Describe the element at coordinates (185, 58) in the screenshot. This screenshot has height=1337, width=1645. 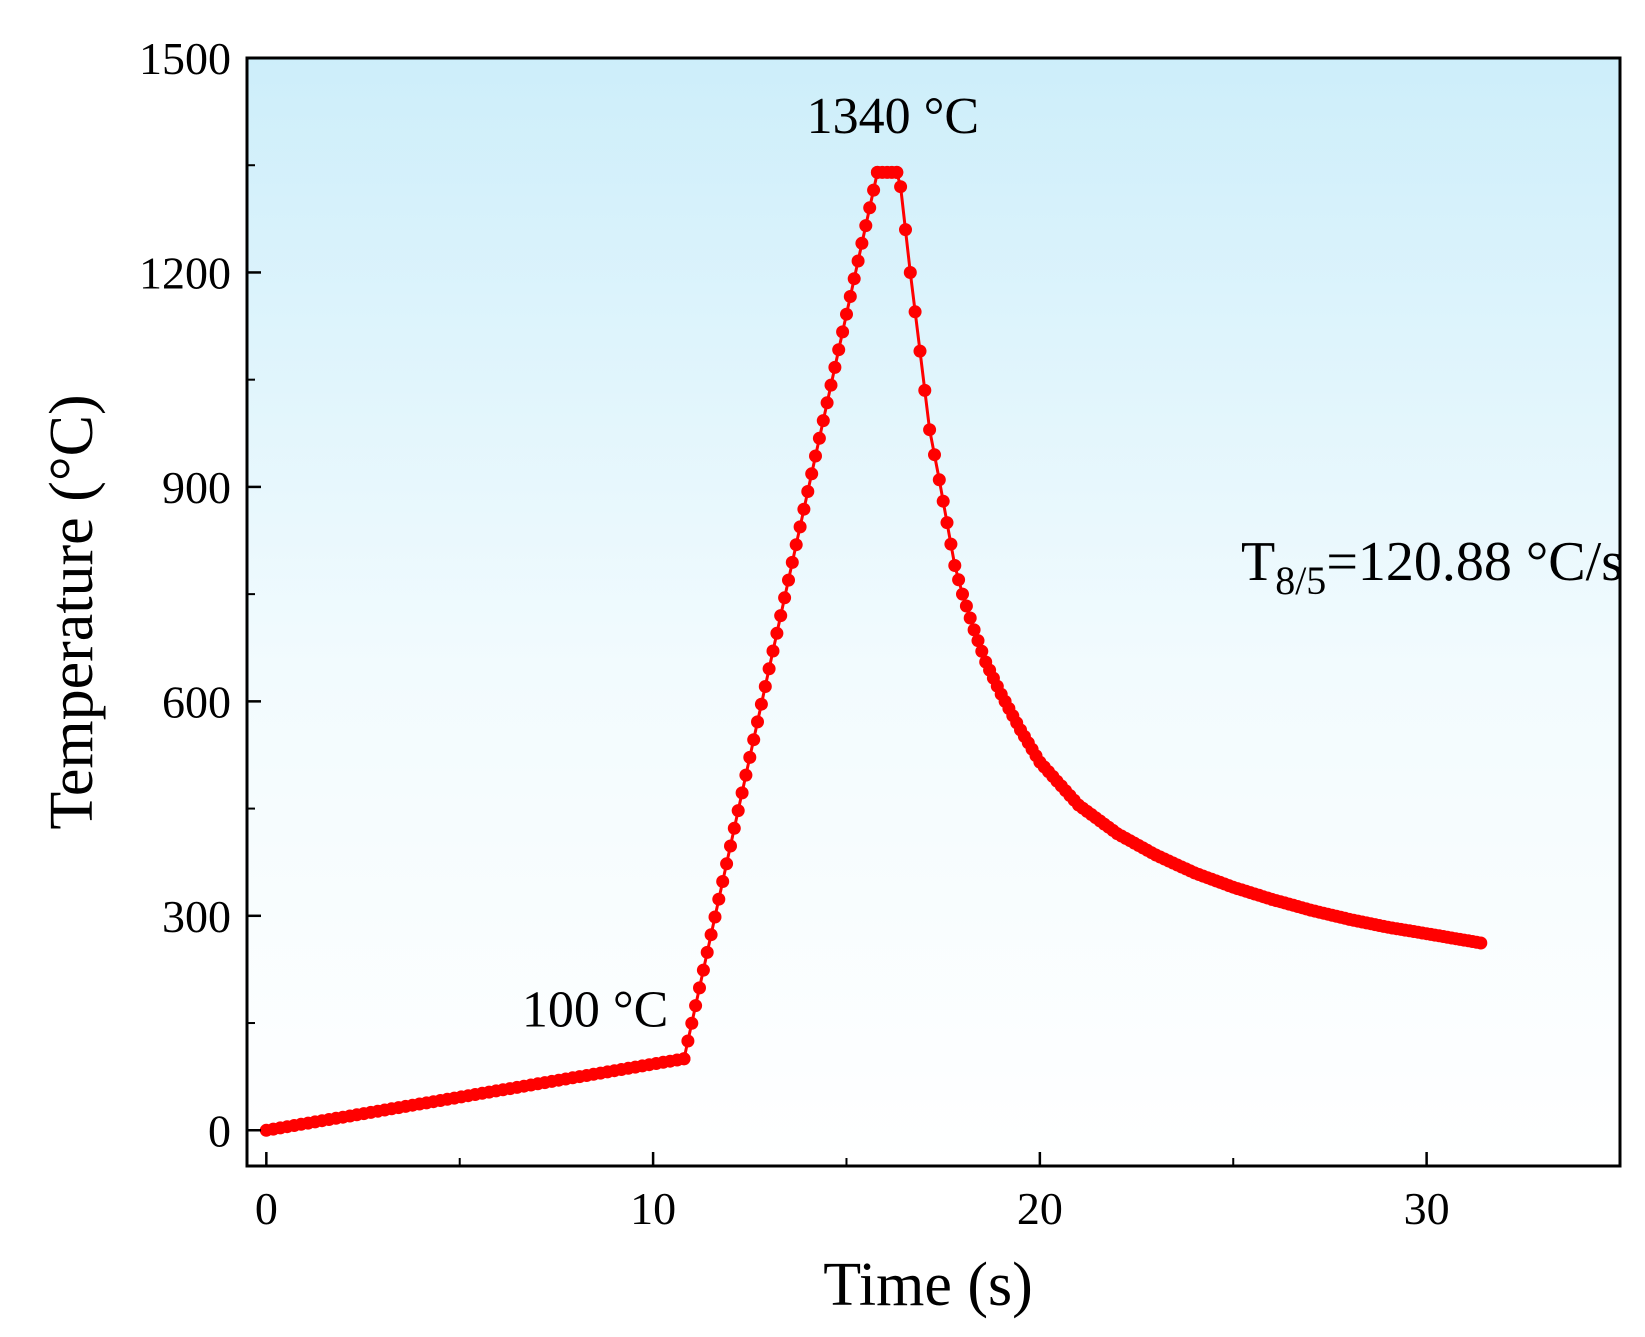
I see `y-tick-label: 1500` at that location.